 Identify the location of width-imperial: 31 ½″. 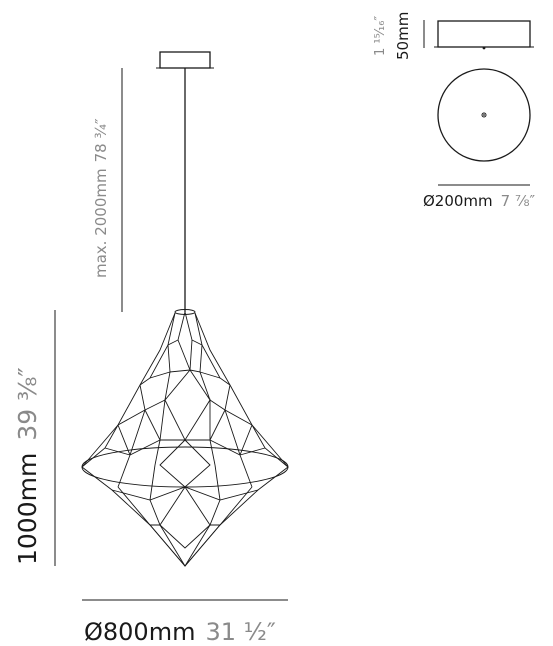
(240, 632).